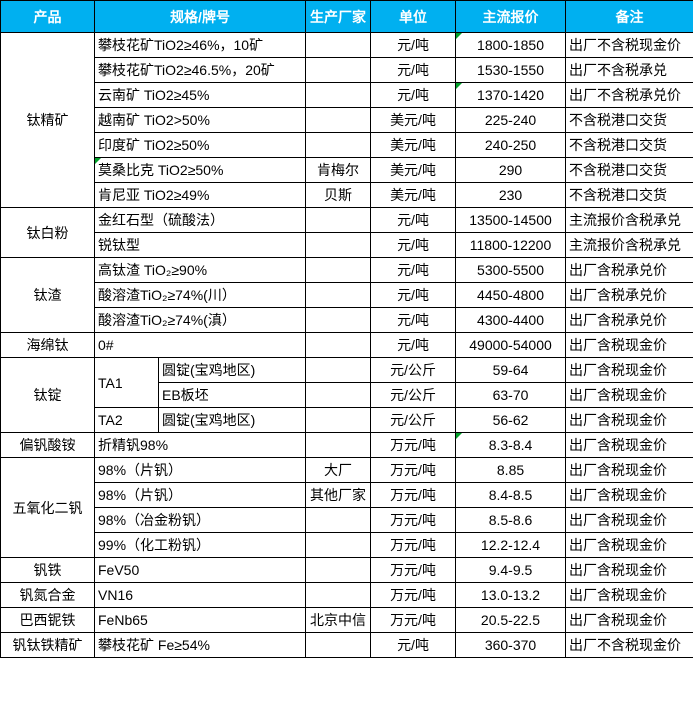  Describe the element at coordinates (47, 570) in the screenshot. I see `product-cell: 钒铁` at that location.